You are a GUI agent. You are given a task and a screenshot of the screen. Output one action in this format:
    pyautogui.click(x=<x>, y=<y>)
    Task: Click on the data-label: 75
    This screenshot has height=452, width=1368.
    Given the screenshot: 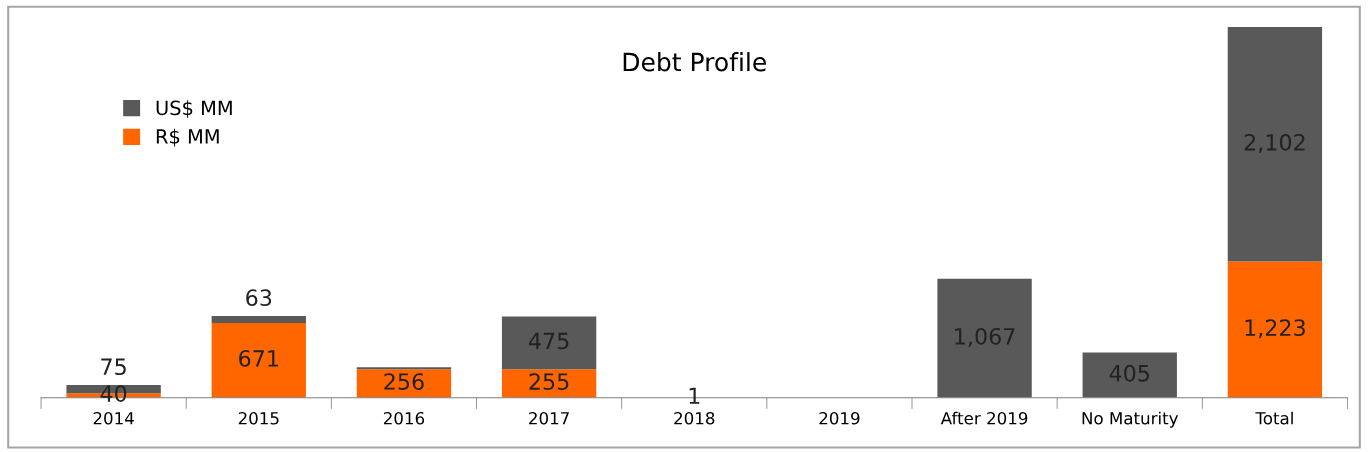 What is the action you would take?
    pyautogui.click(x=113, y=367)
    